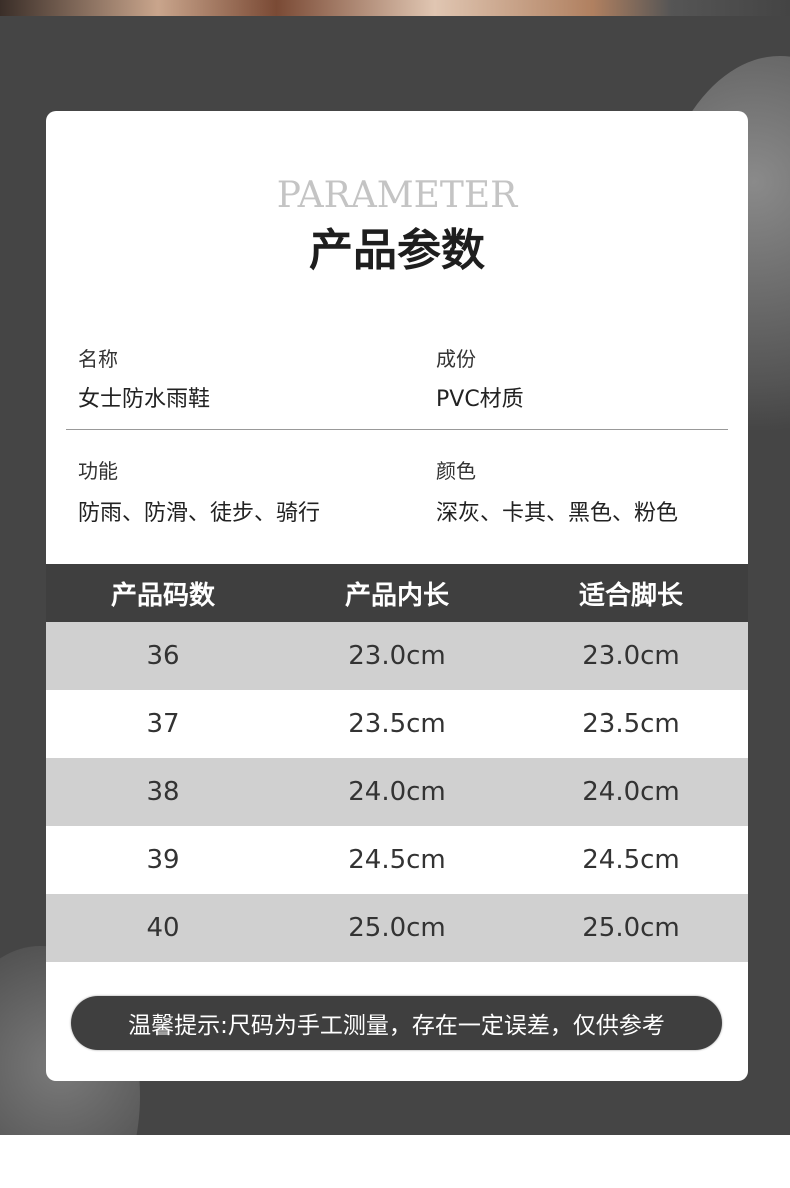 The height and width of the screenshot is (1188, 790). What do you see at coordinates (631, 656) in the screenshot?
I see `foot-length-cell: 23.0cm` at bounding box center [631, 656].